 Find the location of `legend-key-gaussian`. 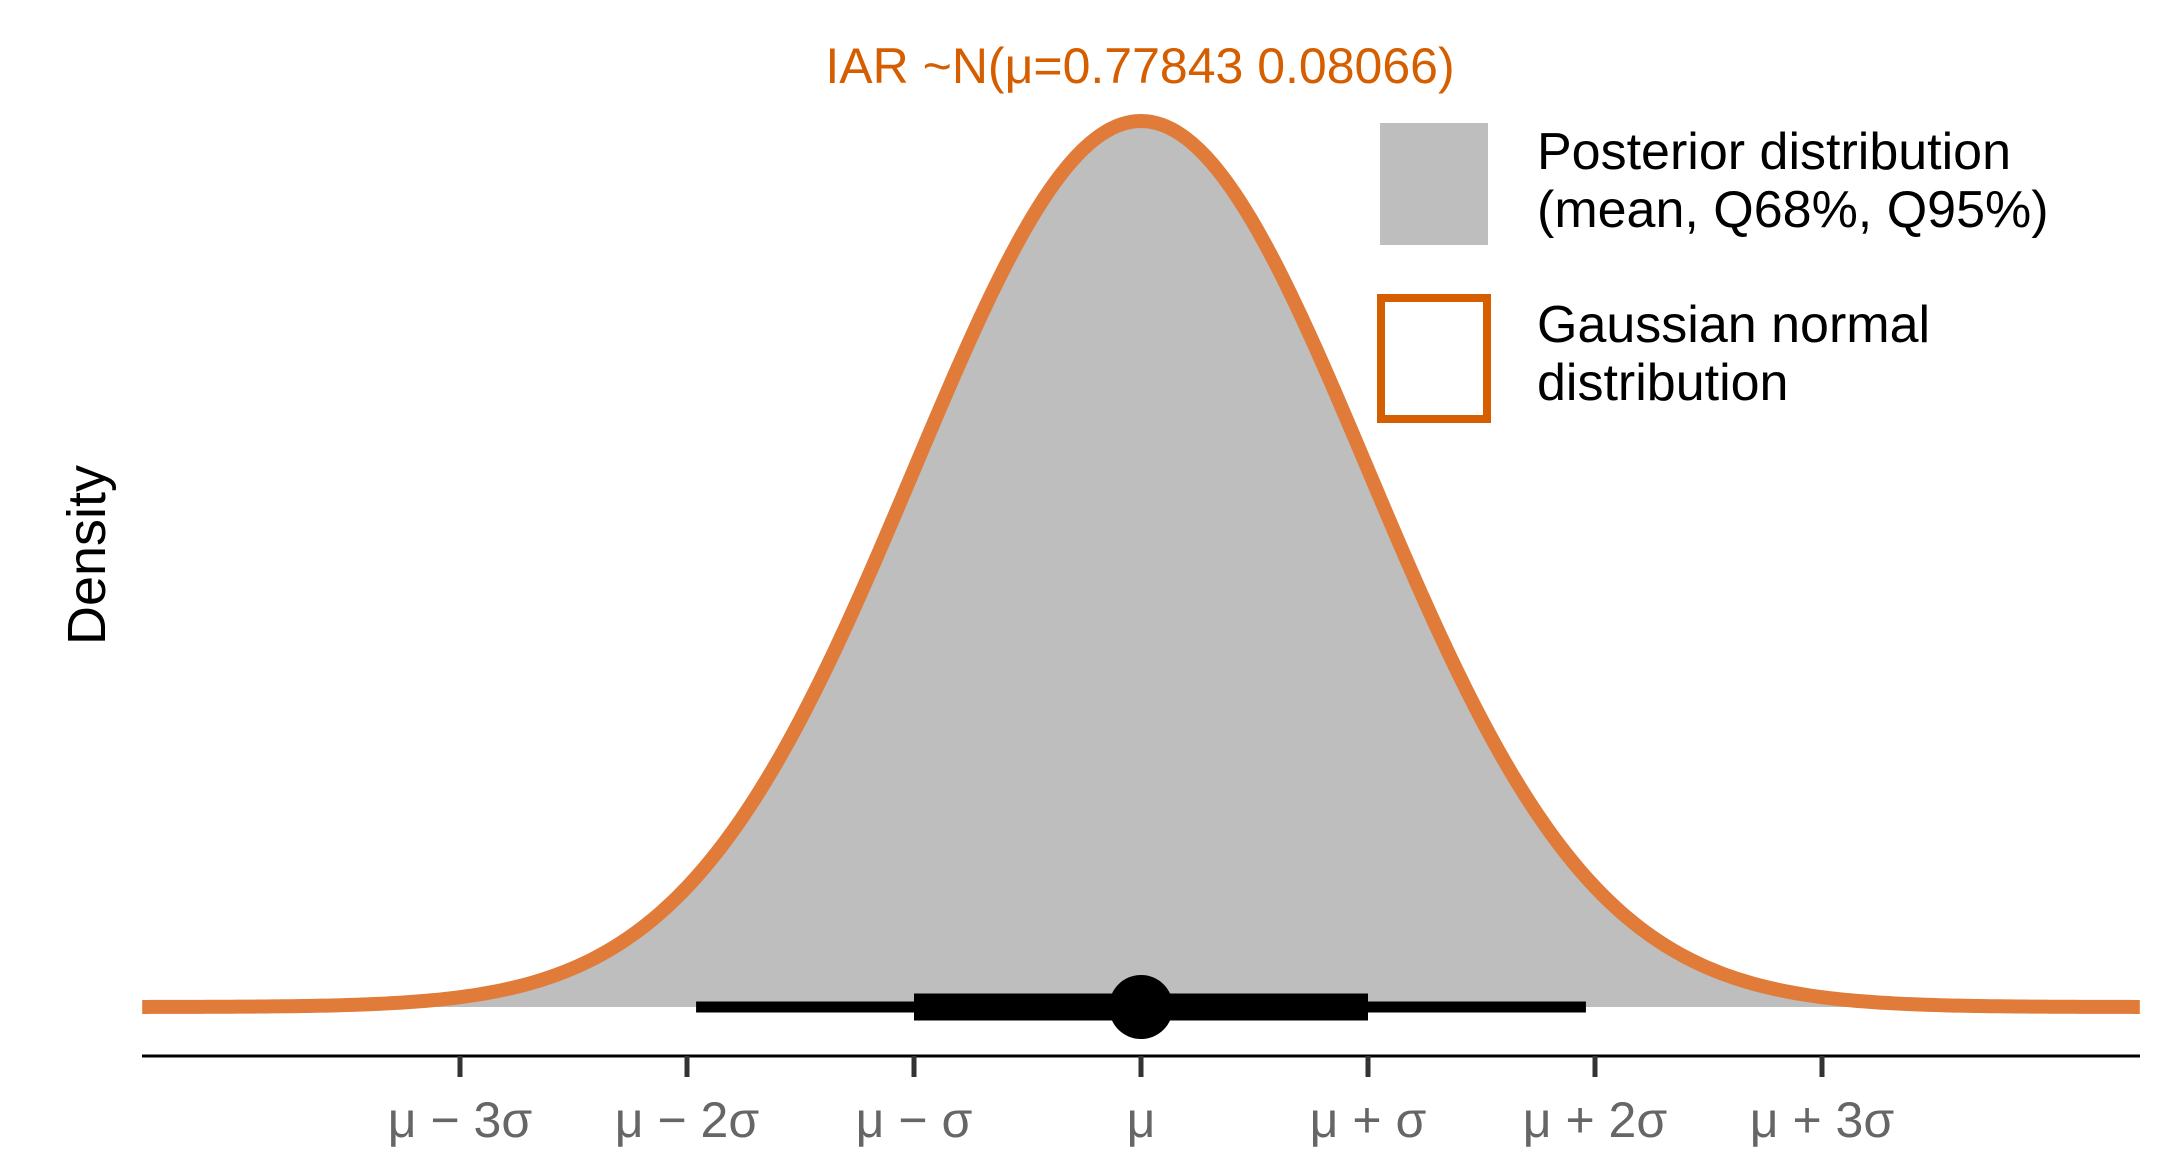

legend-key-gaussian is located at coordinates (1434, 358).